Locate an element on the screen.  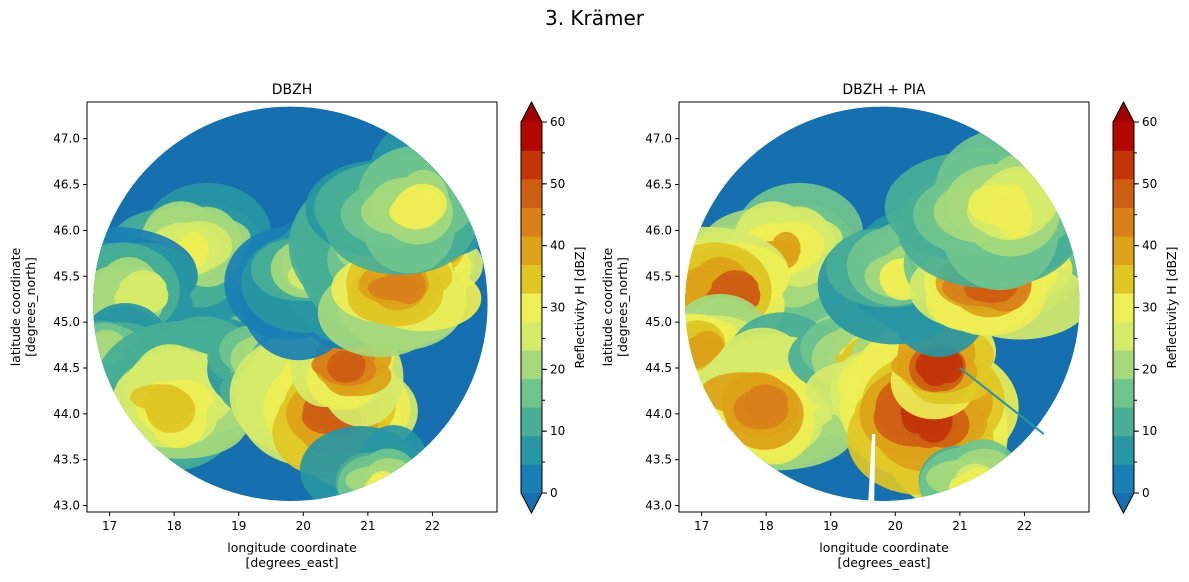
beam-blockage-gap is located at coordinates (871, 473).